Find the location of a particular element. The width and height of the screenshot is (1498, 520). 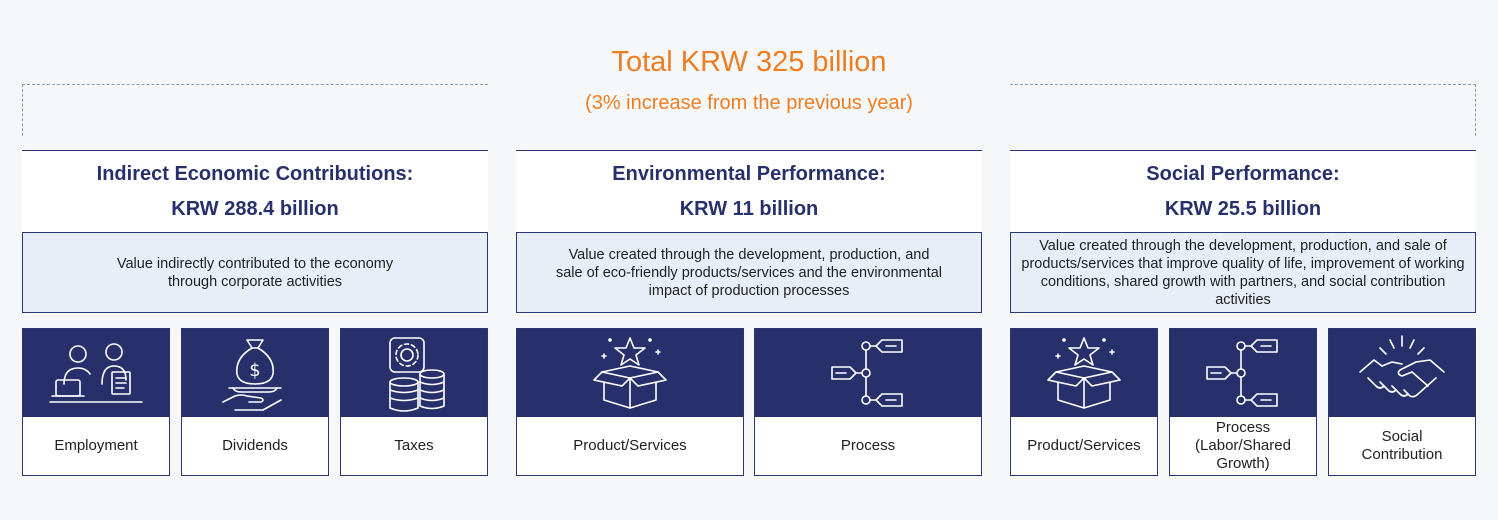

people-at-desk-icon is located at coordinates (96, 373).